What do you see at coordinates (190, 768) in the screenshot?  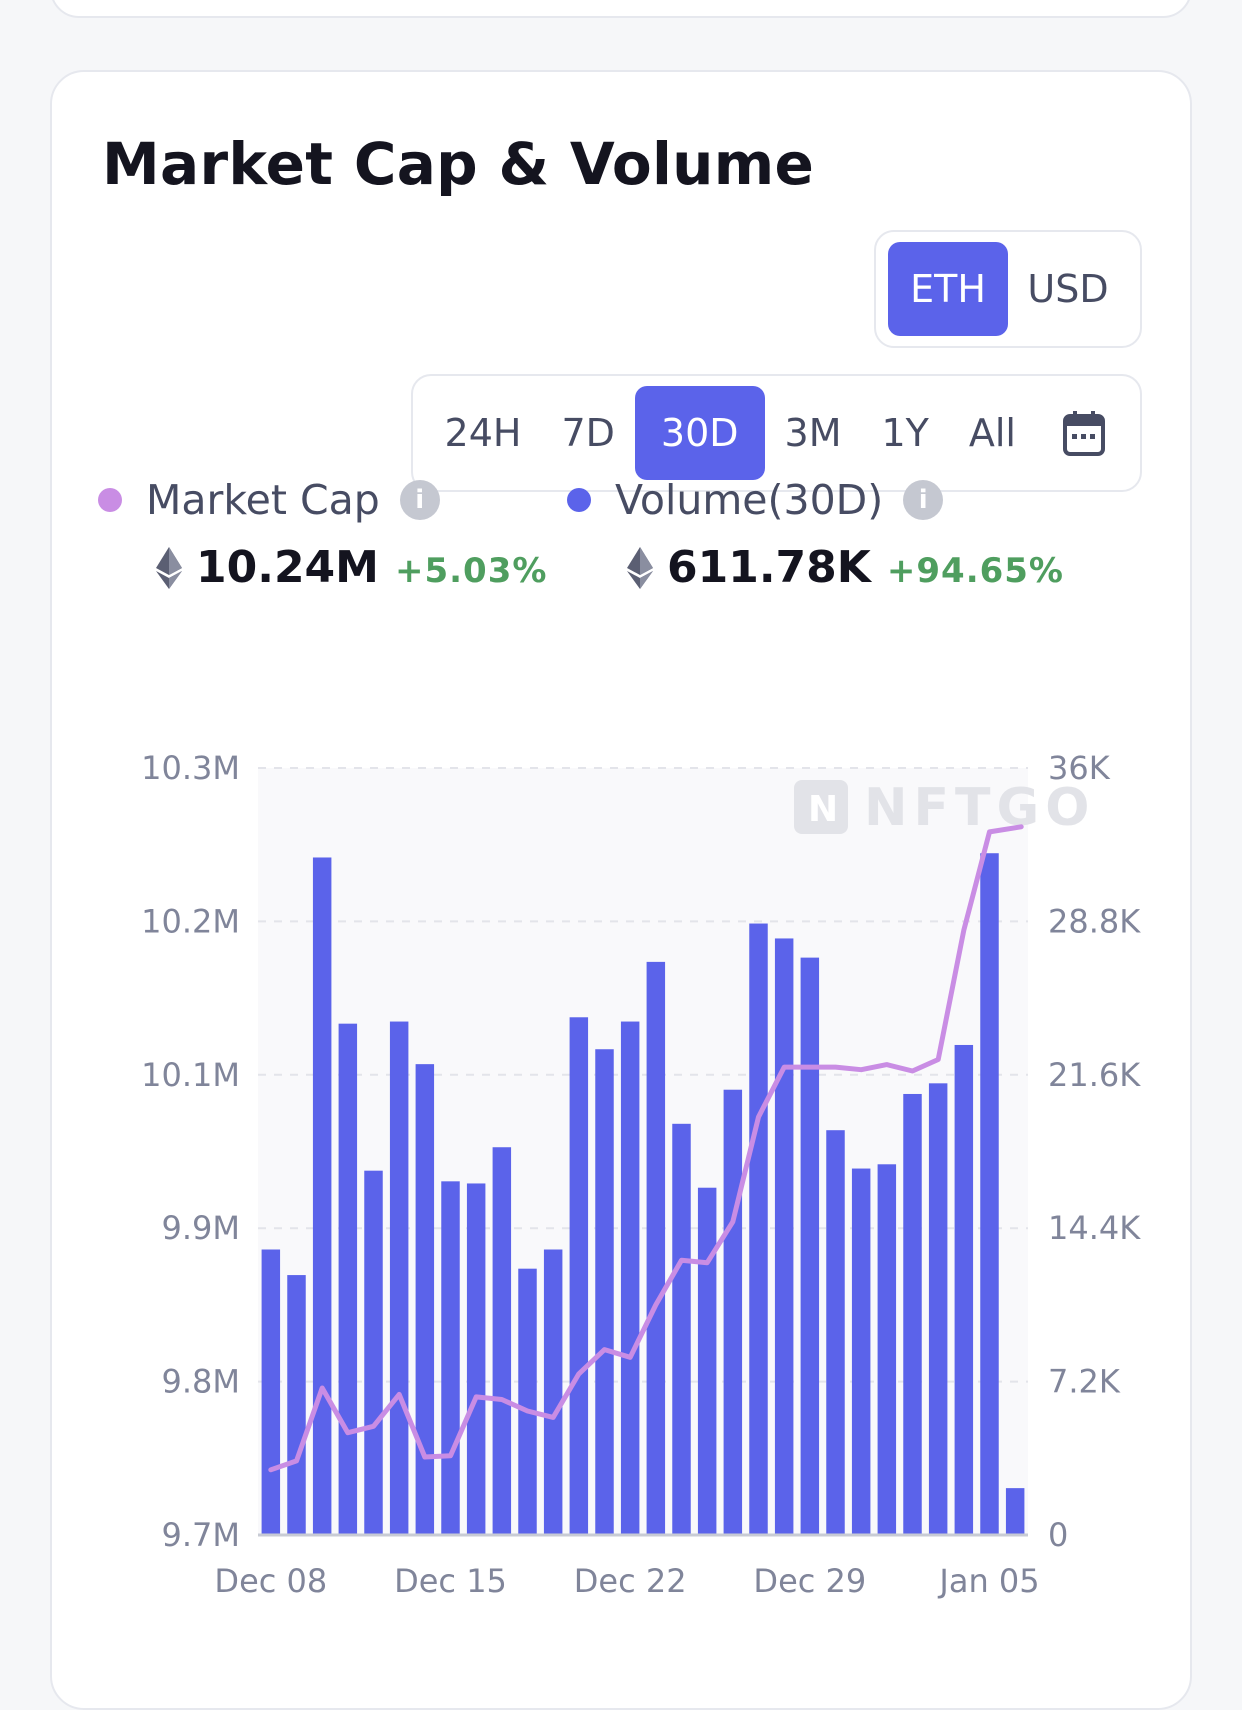 I see `y-left-tick-label: 10.3M` at bounding box center [190, 768].